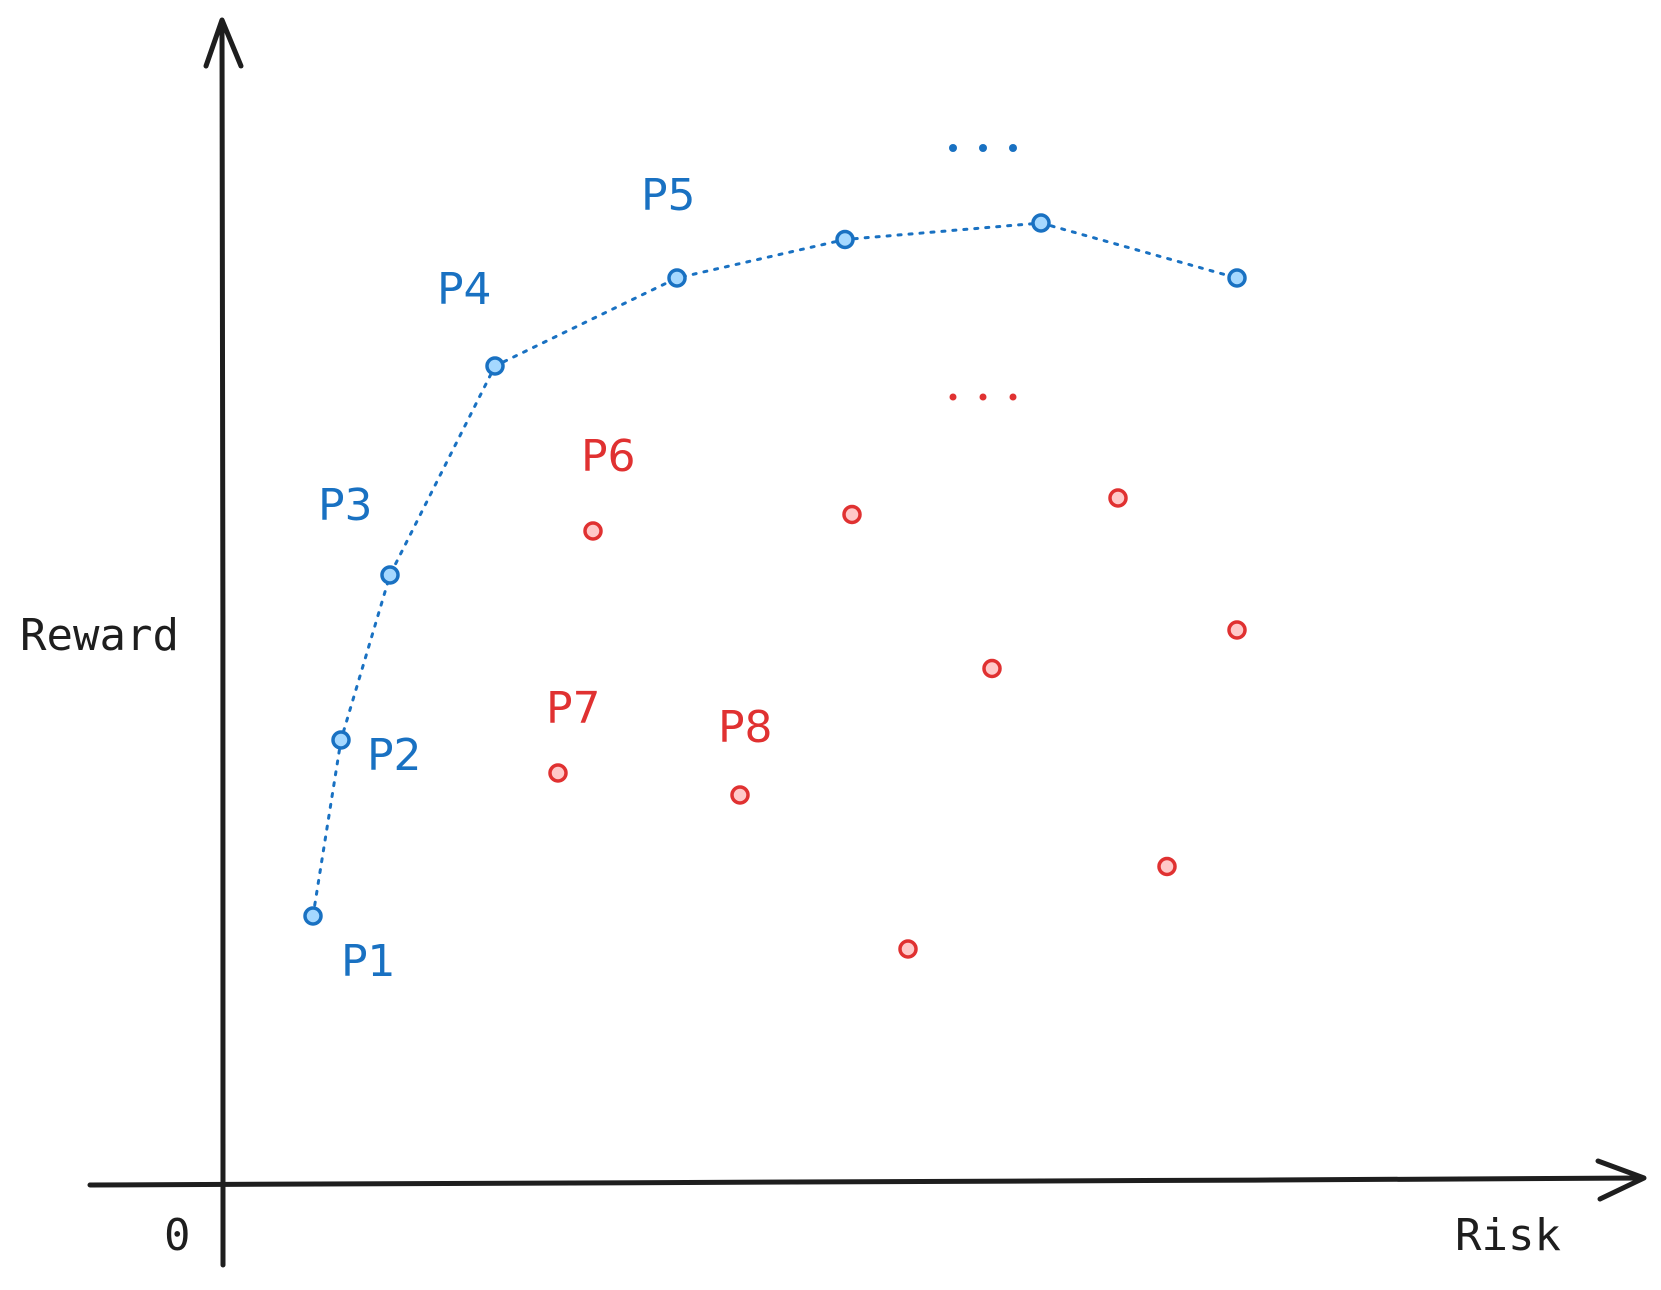 The image size is (1661, 1290). I want to click on point-label-p2: P2, so click(394, 755).